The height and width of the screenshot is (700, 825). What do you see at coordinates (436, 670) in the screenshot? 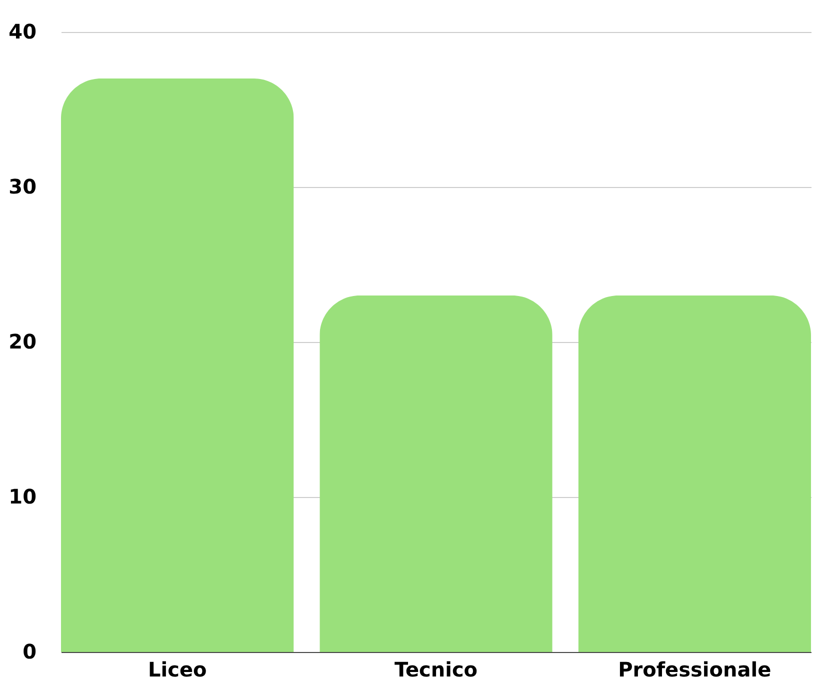
I see `x-tick-label: Tecnico` at bounding box center [436, 670].